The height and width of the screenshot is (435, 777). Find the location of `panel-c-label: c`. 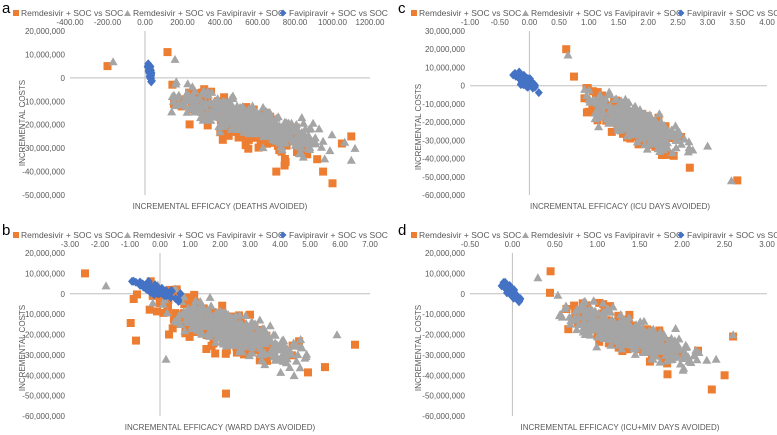

panel-c-label: c is located at coordinates (402, 8).